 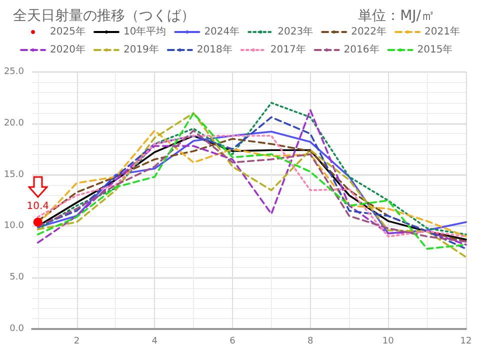 What do you see at coordinates (144, 32) in the screenshot?
I see `legend-label: 10年平均` at bounding box center [144, 32].